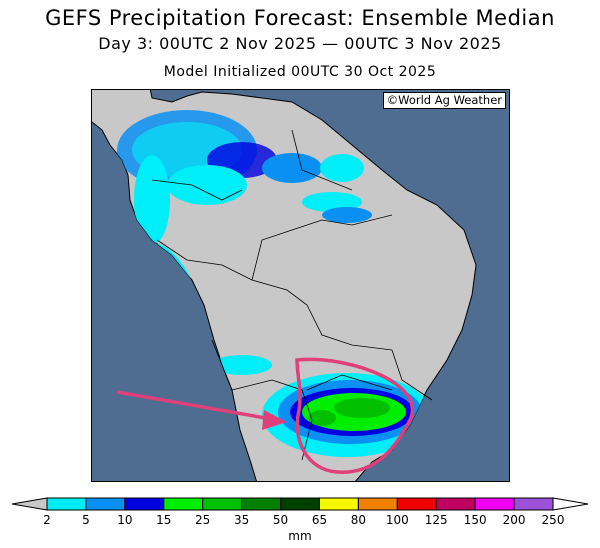 Image resolution: width=600 pixels, height=548 pixels. What do you see at coordinates (274, 420) in the screenshot?
I see `annotation-arrowhead` at bounding box center [274, 420].